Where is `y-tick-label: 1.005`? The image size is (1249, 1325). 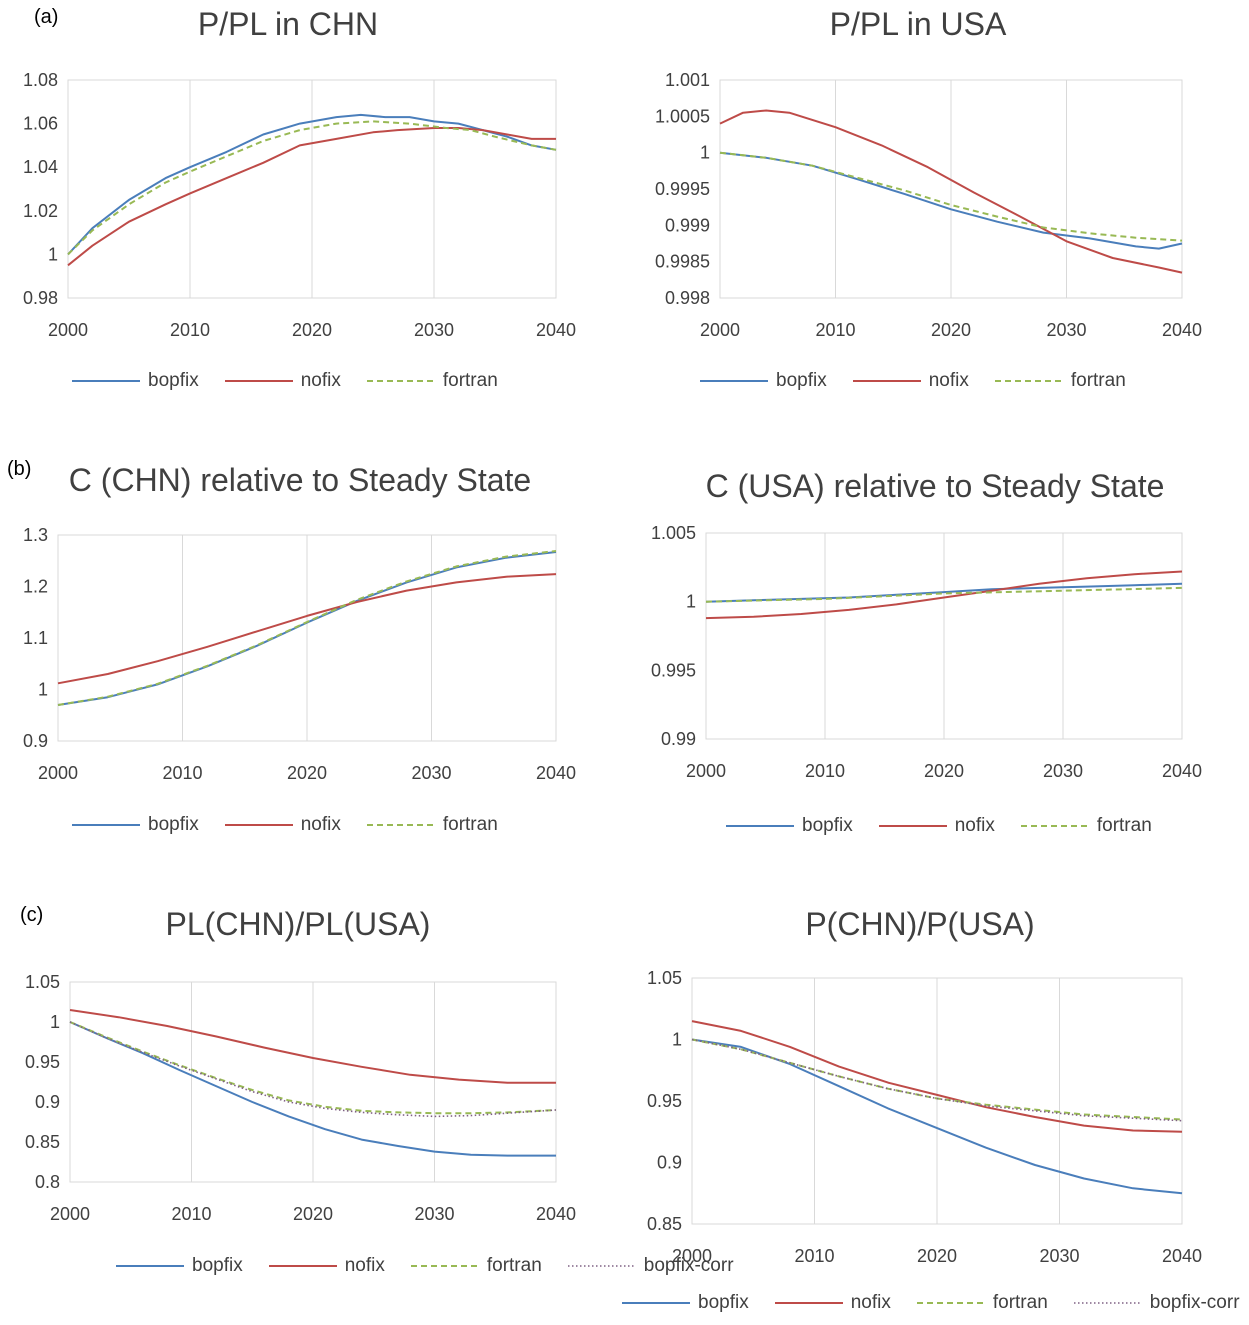 y-tick-label: 1.005 is located at coordinates (673, 533).